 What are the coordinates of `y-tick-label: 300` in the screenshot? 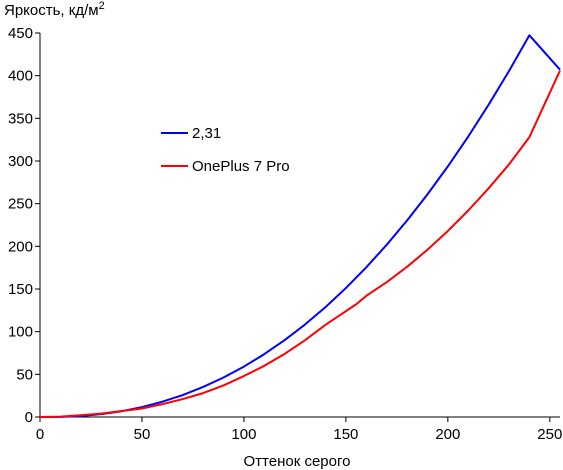 It's located at (20, 161).